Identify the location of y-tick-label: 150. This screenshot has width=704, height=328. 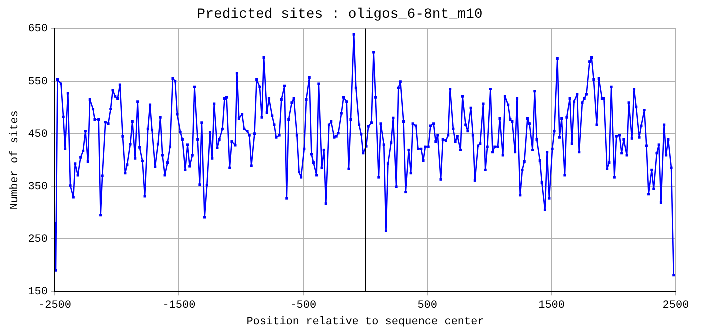
(38, 292).